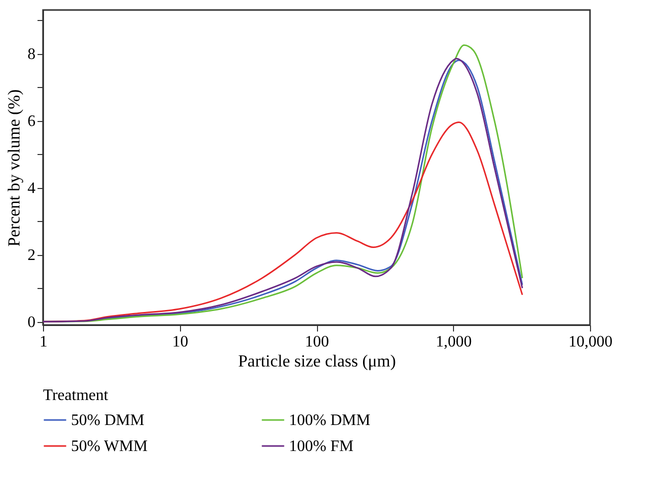 This screenshot has width=645, height=489. Describe the element at coordinates (14, 168) in the screenshot. I see `y-axis-title: Percent by volume (%)` at that location.